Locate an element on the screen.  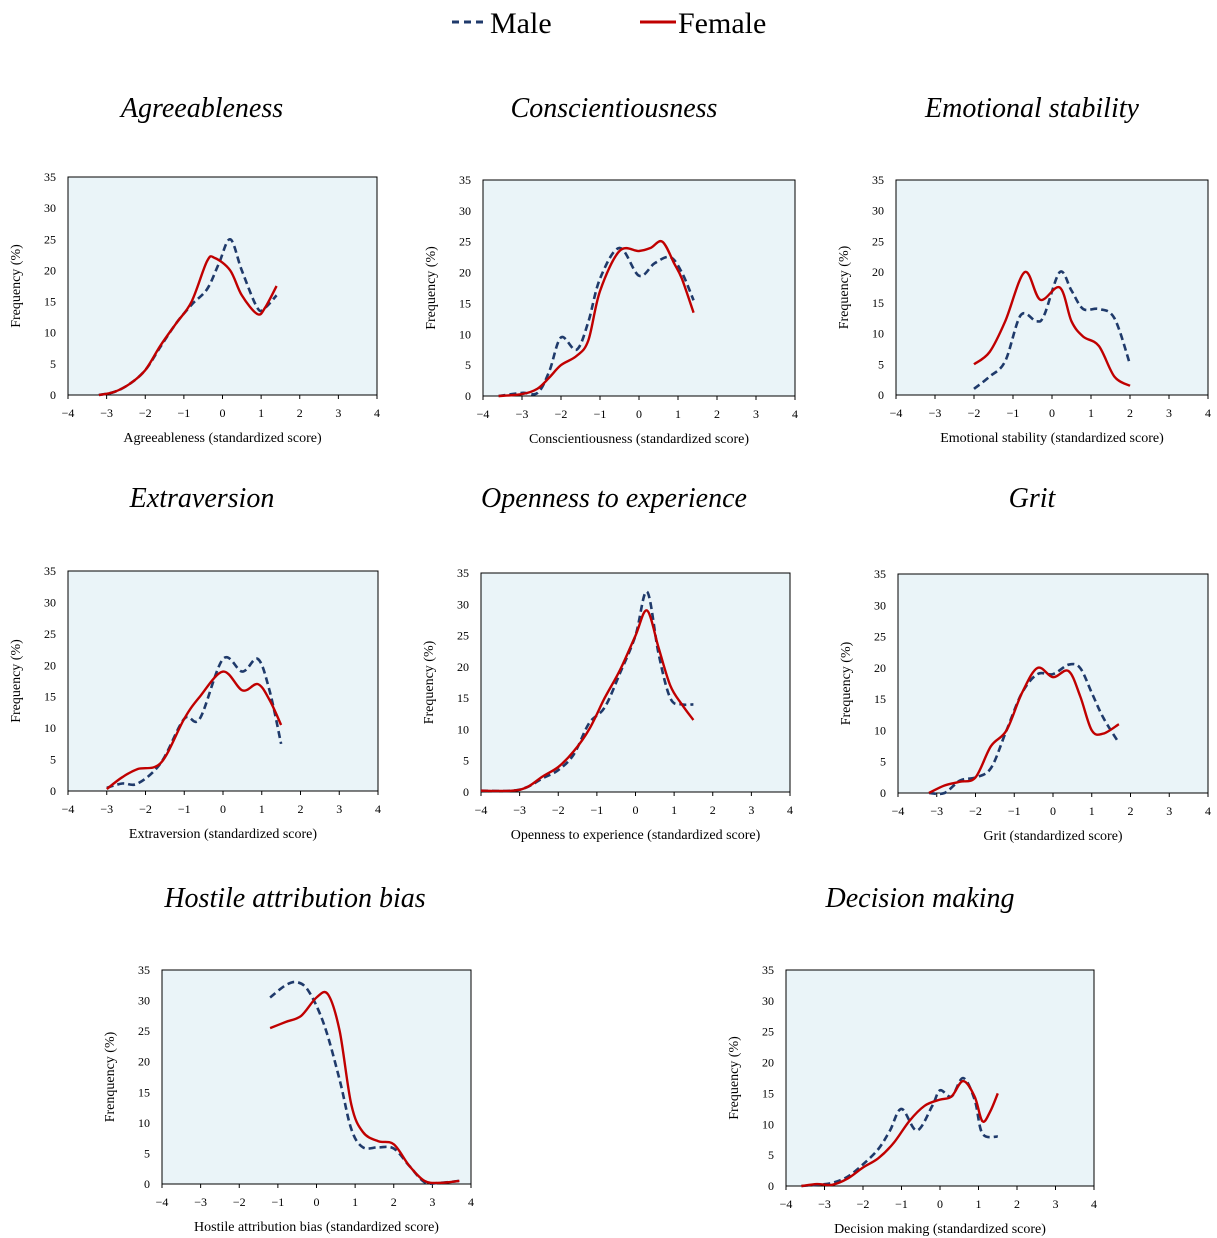
series-male-line is located at coordinates (1024, 729).